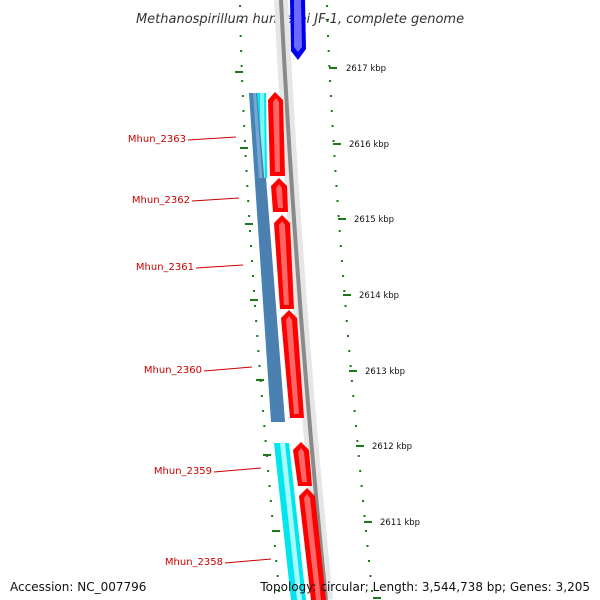  I want to click on gene-label: Mhun_2359, so click(183, 471).